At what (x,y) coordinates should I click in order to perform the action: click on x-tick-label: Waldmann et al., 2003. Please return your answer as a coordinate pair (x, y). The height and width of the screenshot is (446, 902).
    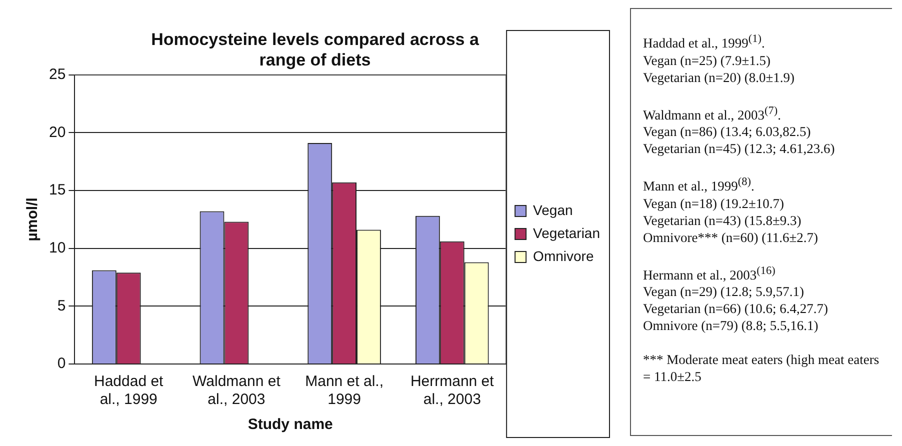
    Looking at the image, I should click on (237, 390).